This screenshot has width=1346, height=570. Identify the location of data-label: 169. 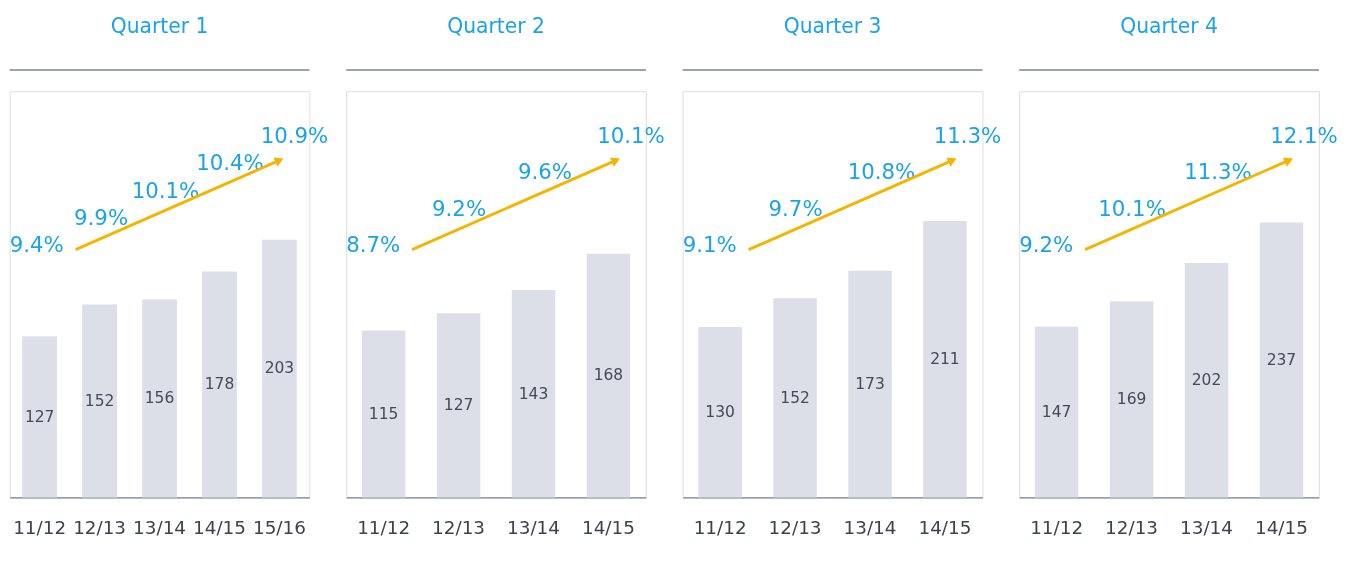
(1131, 399).